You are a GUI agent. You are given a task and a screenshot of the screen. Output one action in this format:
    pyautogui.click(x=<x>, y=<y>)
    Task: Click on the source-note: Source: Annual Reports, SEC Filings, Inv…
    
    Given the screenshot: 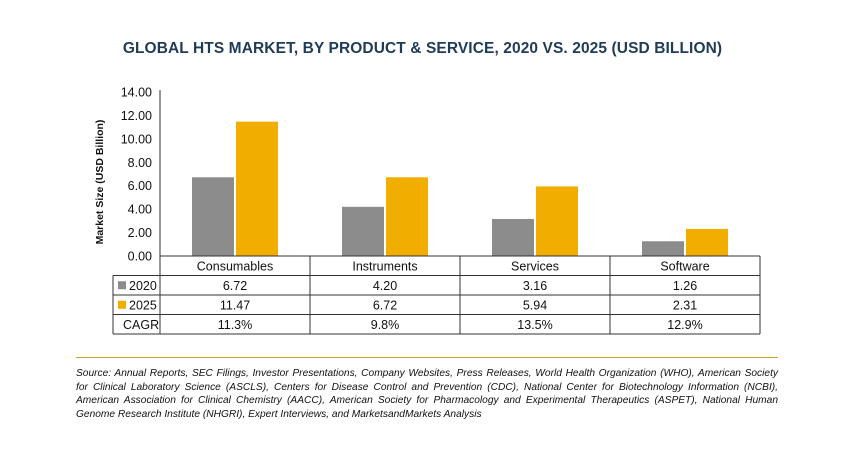 What is the action you would take?
    pyautogui.click(x=427, y=394)
    